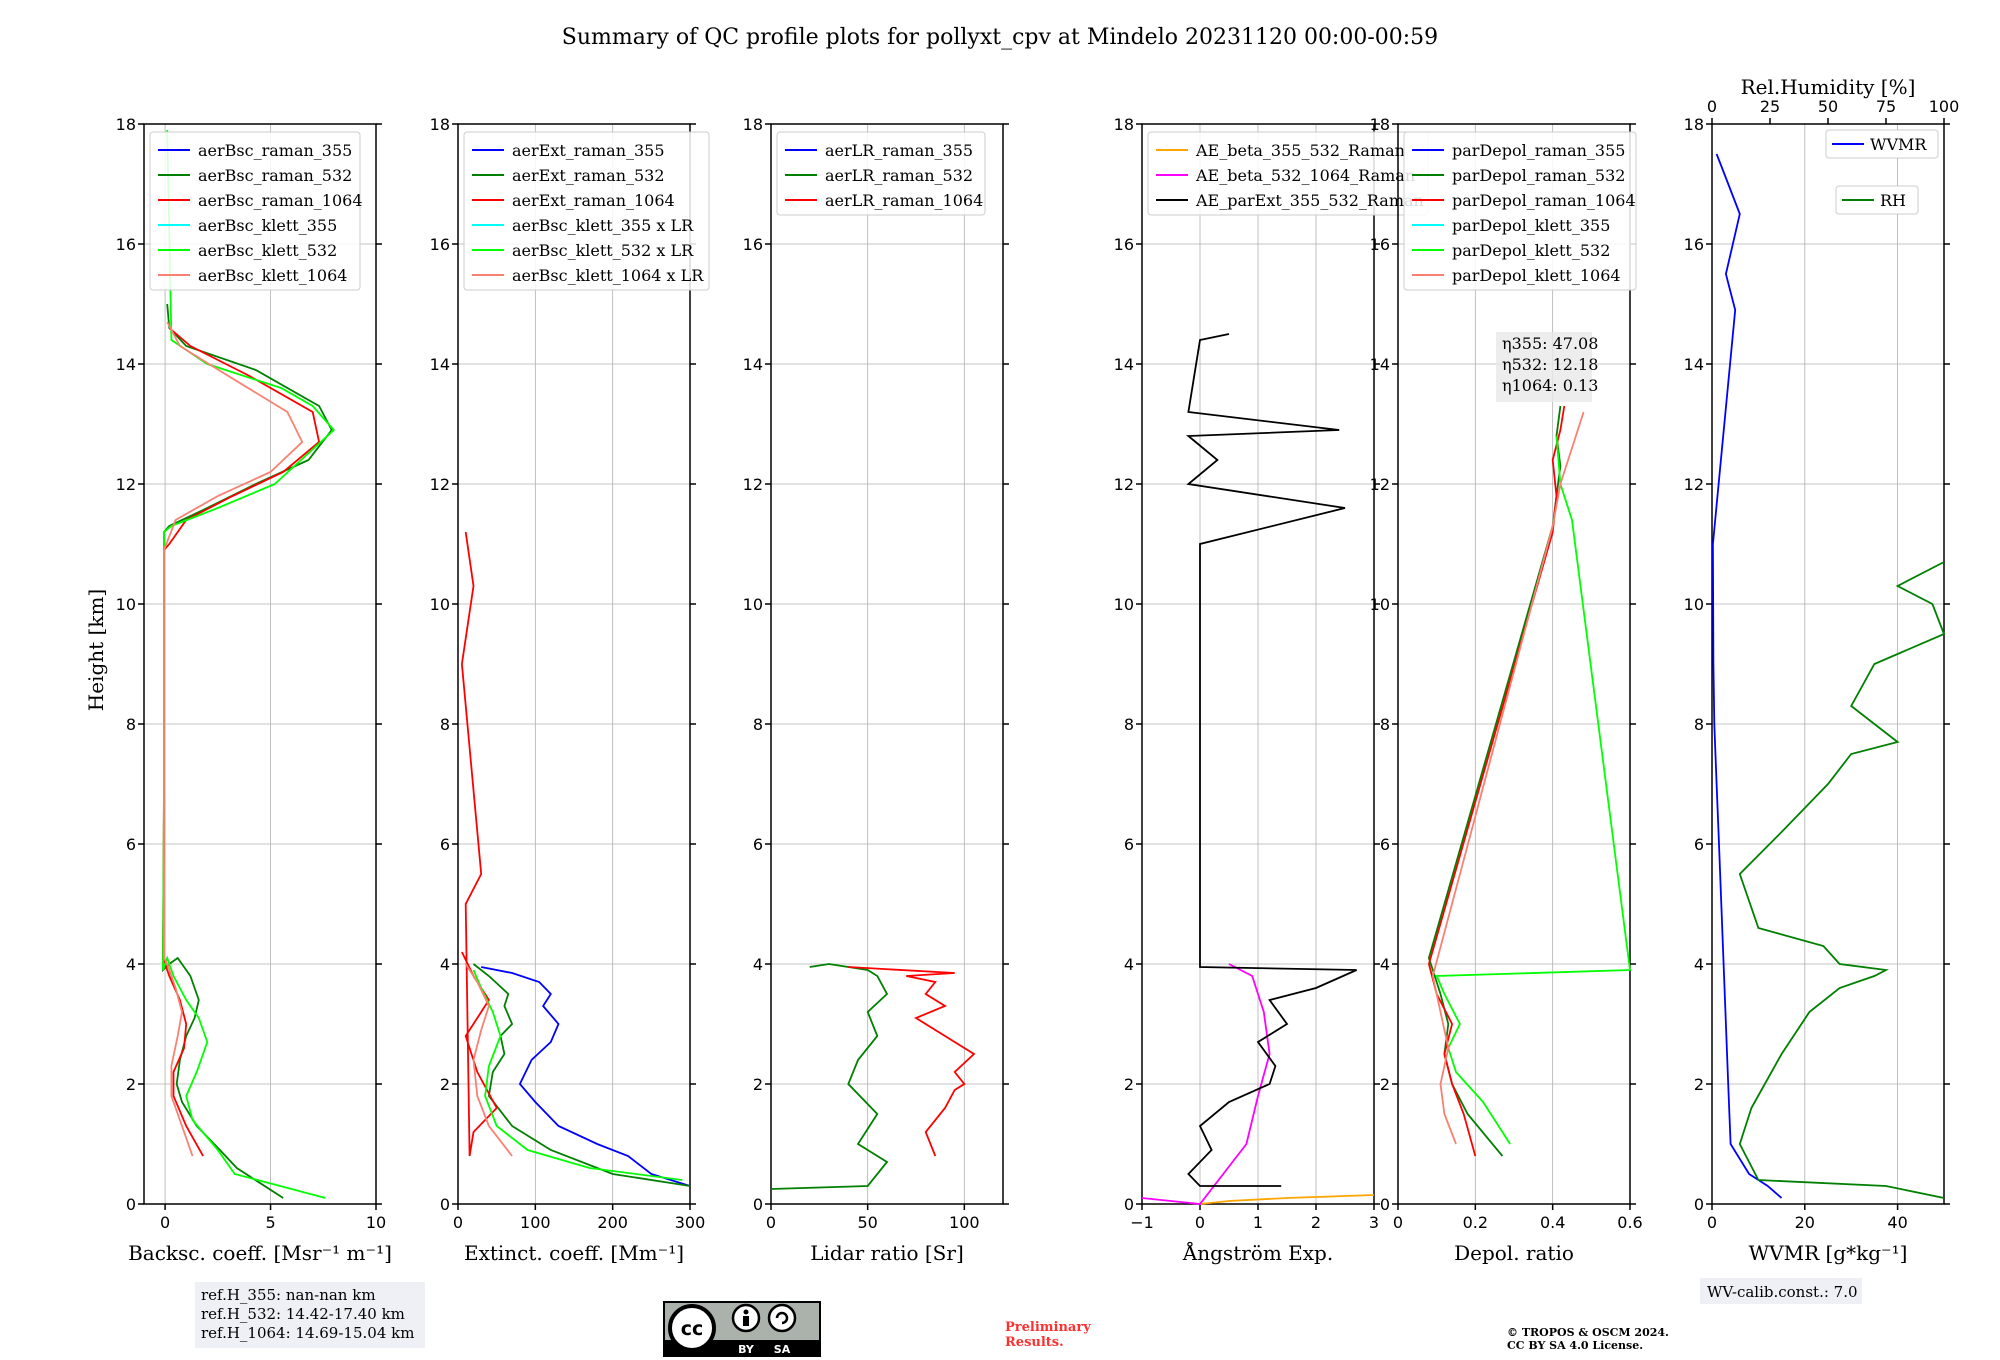 This screenshot has height=1360, width=2000. I want to click on legend-label: parDepol_klett_1064, so click(1536, 275).